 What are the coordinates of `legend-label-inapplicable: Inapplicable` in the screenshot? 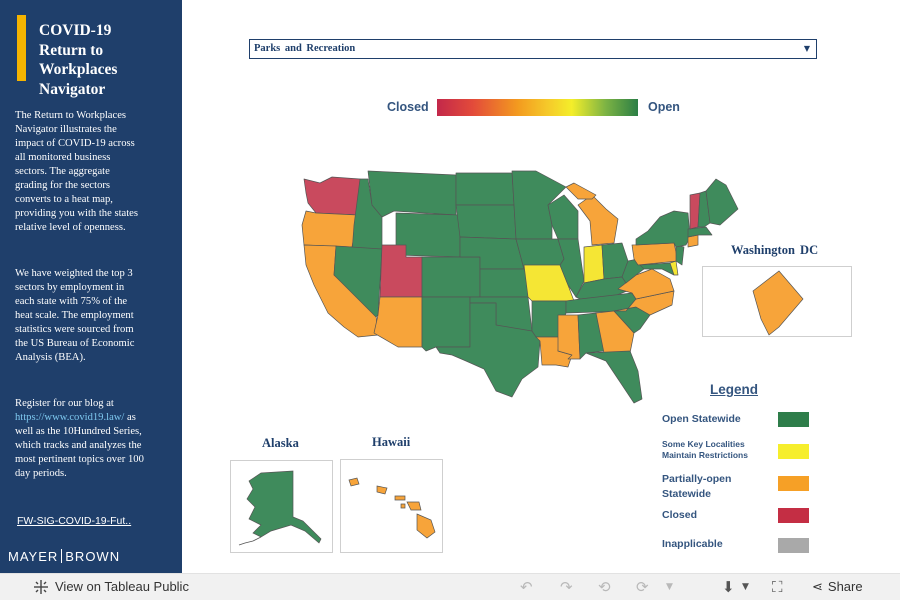 It's located at (692, 544).